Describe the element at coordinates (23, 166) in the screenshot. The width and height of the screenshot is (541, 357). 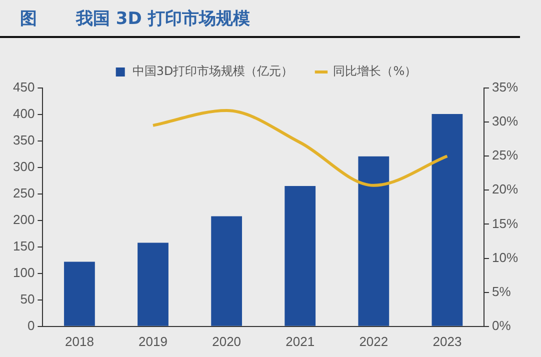
I see `y-tick-label: 300` at that location.